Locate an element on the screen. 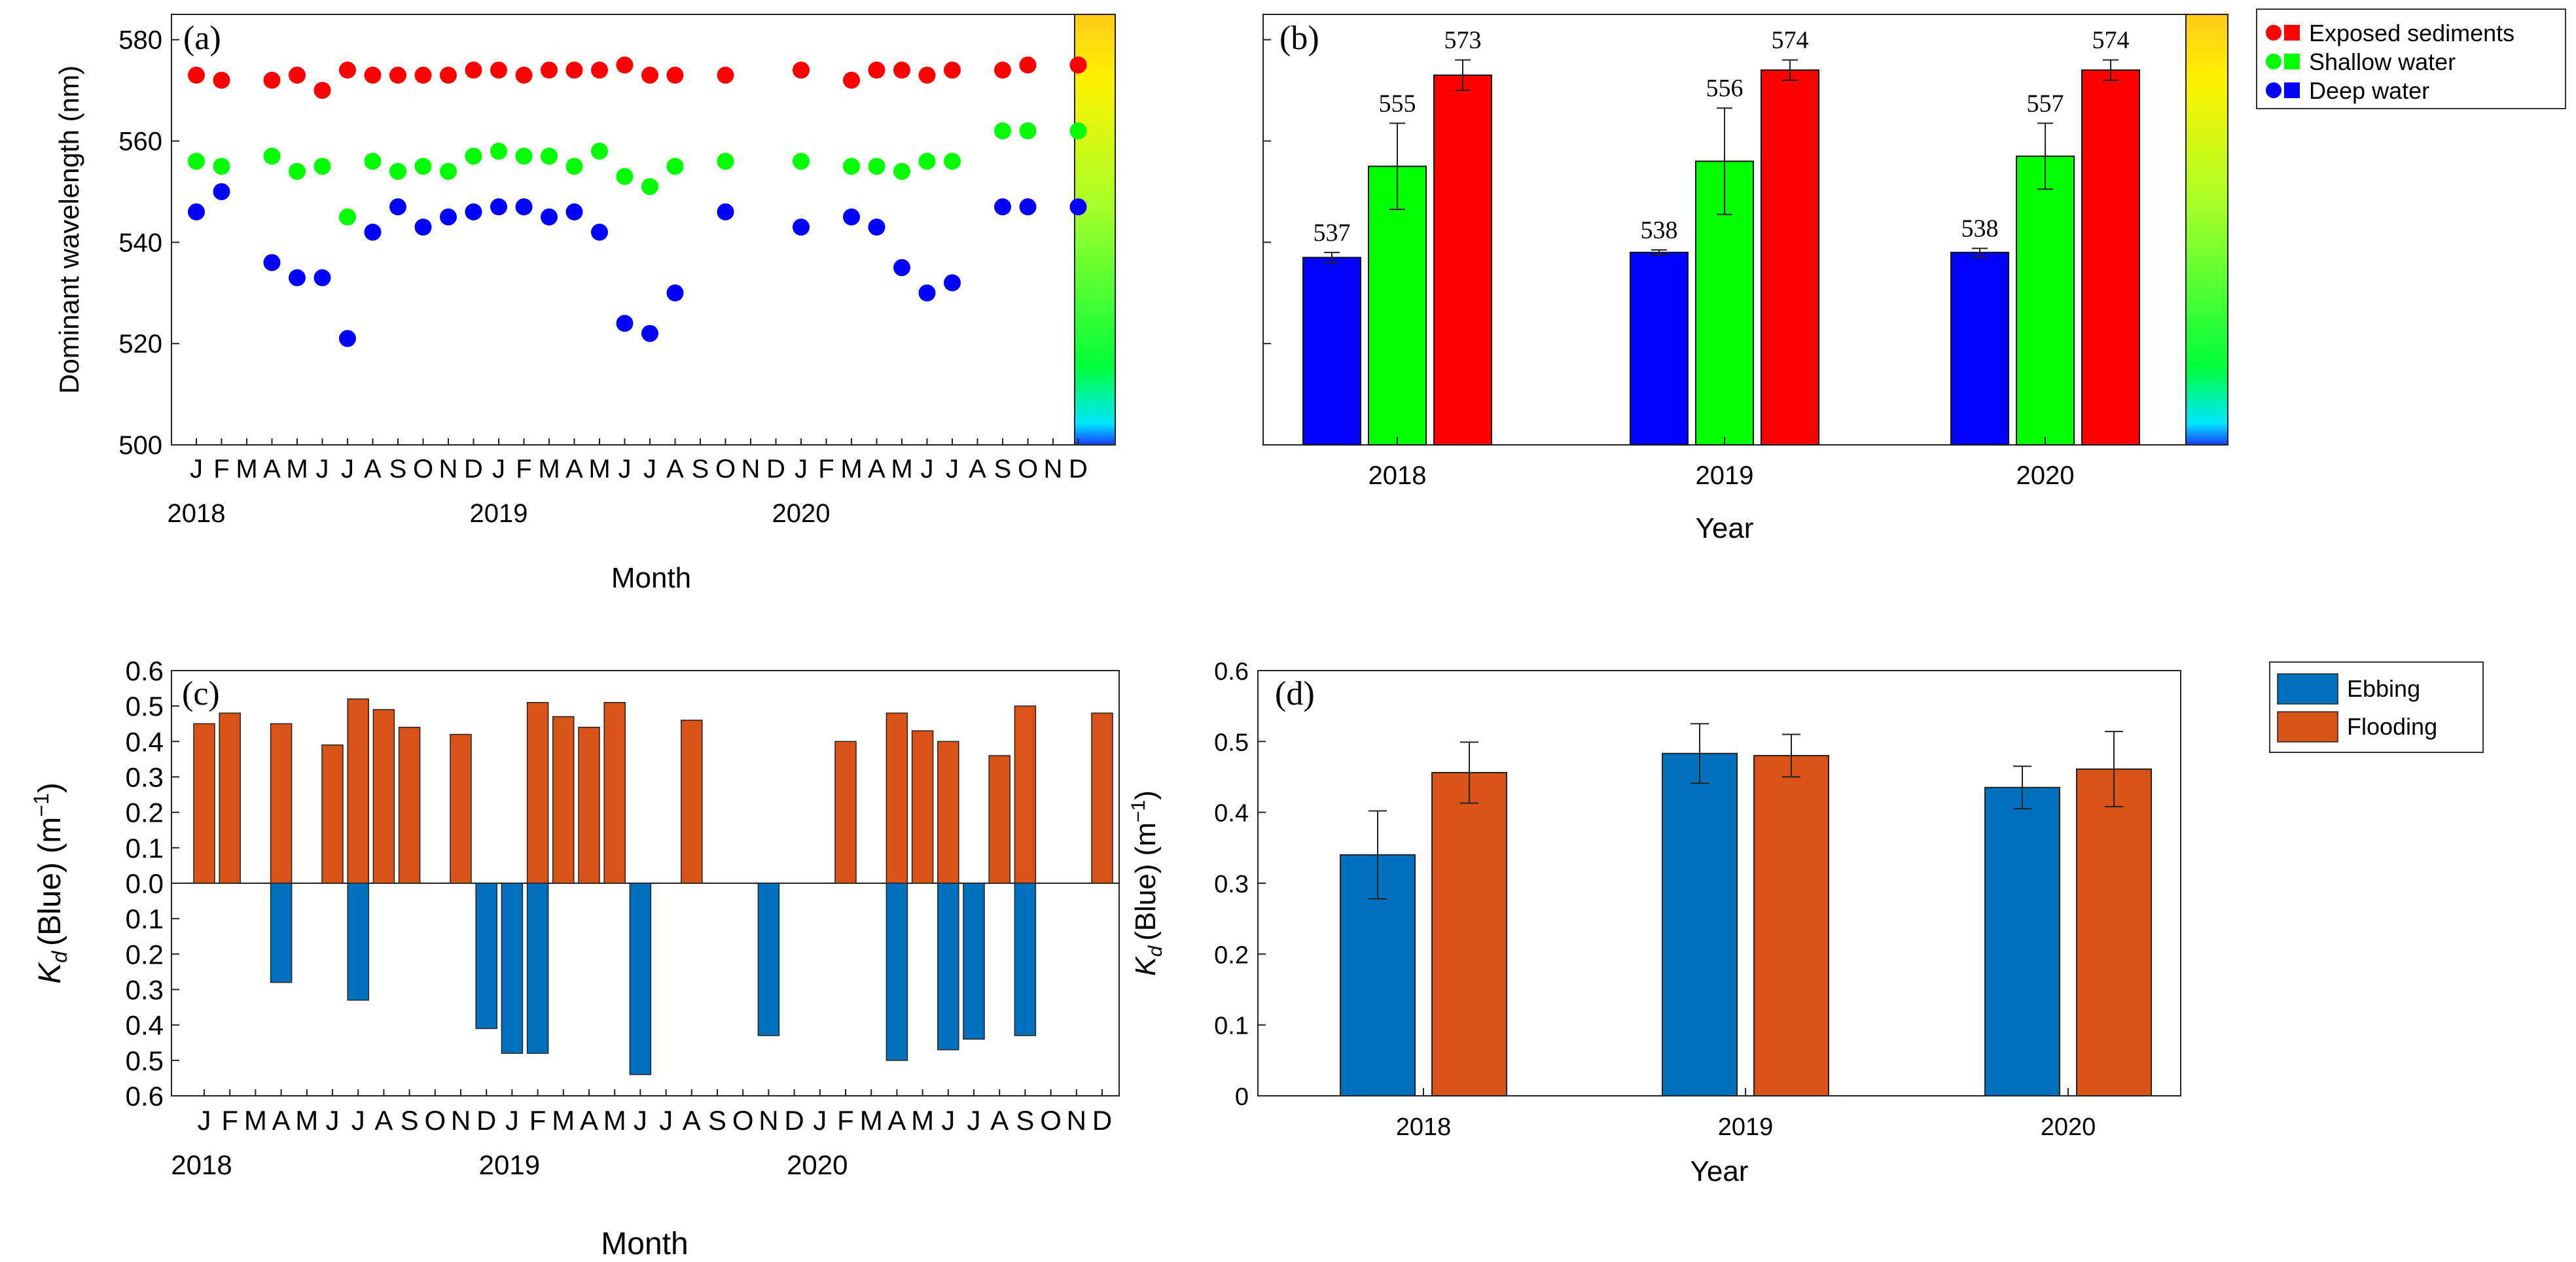  x-tick-label: 2019 is located at coordinates (1725, 475).